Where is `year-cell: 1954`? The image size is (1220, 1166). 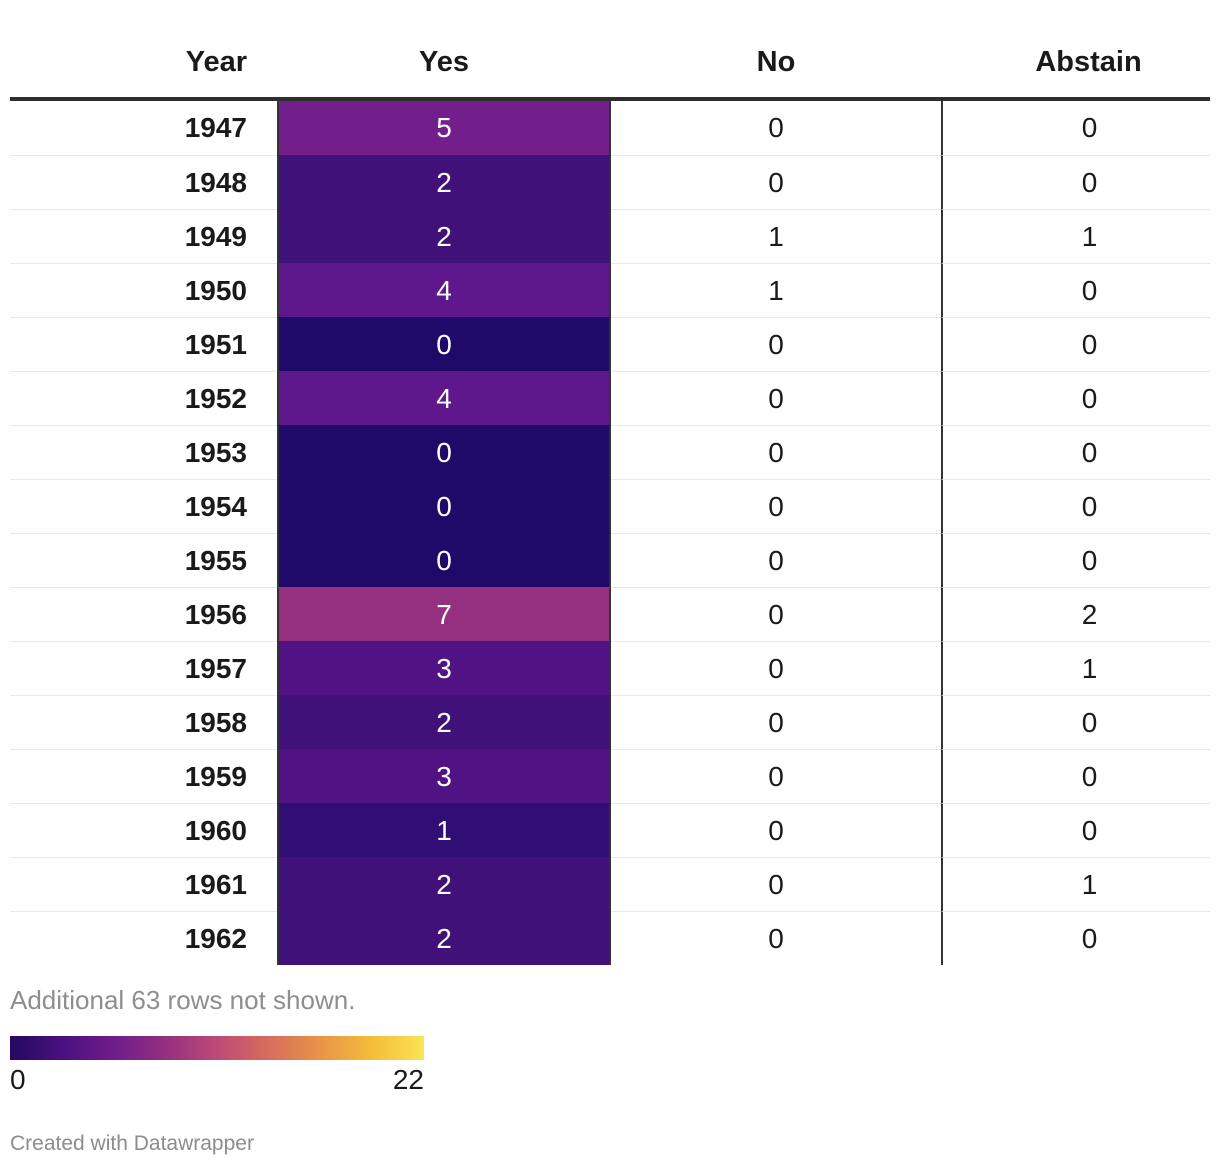
year-cell: 1954 is located at coordinates (143, 506).